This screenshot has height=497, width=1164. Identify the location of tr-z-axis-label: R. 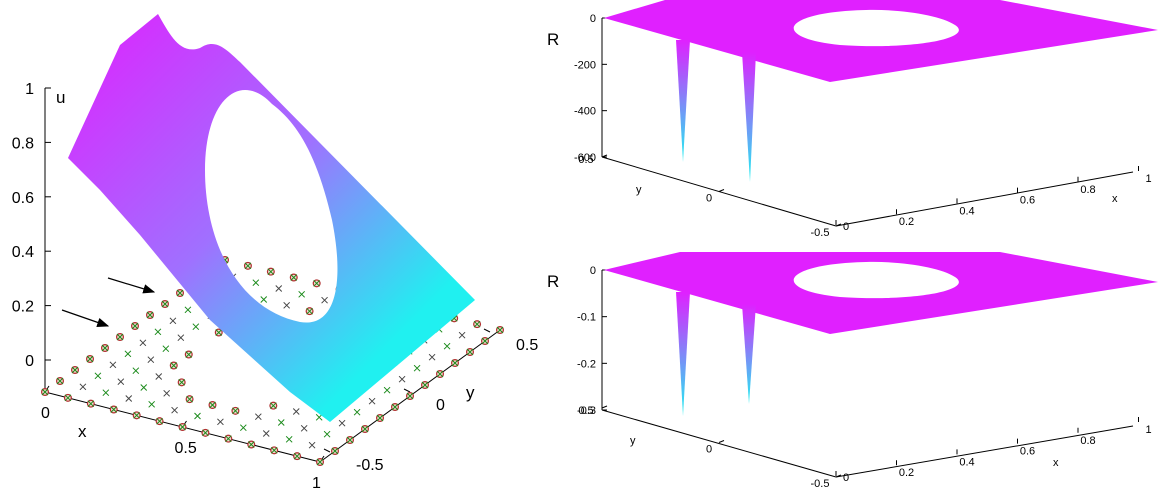
(553, 39).